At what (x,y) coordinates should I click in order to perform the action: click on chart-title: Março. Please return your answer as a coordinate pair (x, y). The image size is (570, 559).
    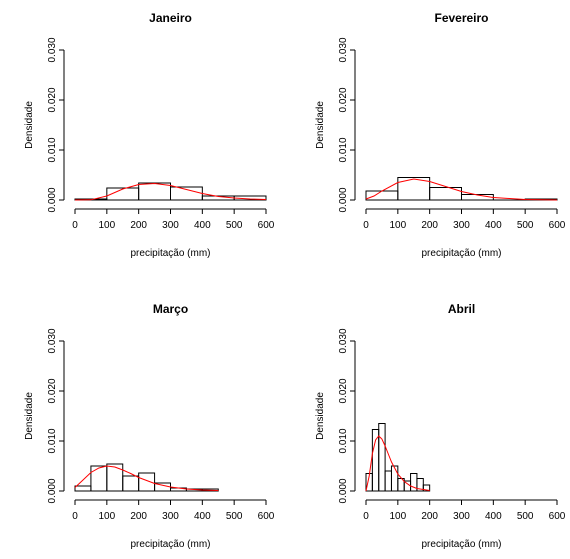
    Looking at the image, I should click on (170, 309).